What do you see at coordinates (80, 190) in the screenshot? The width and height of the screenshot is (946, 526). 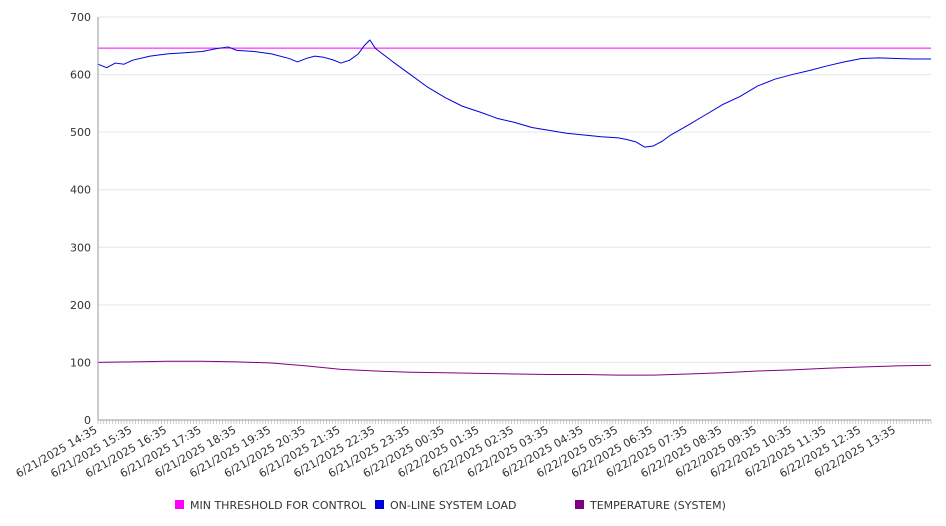 I see `y-tick-label: 400` at bounding box center [80, 190].